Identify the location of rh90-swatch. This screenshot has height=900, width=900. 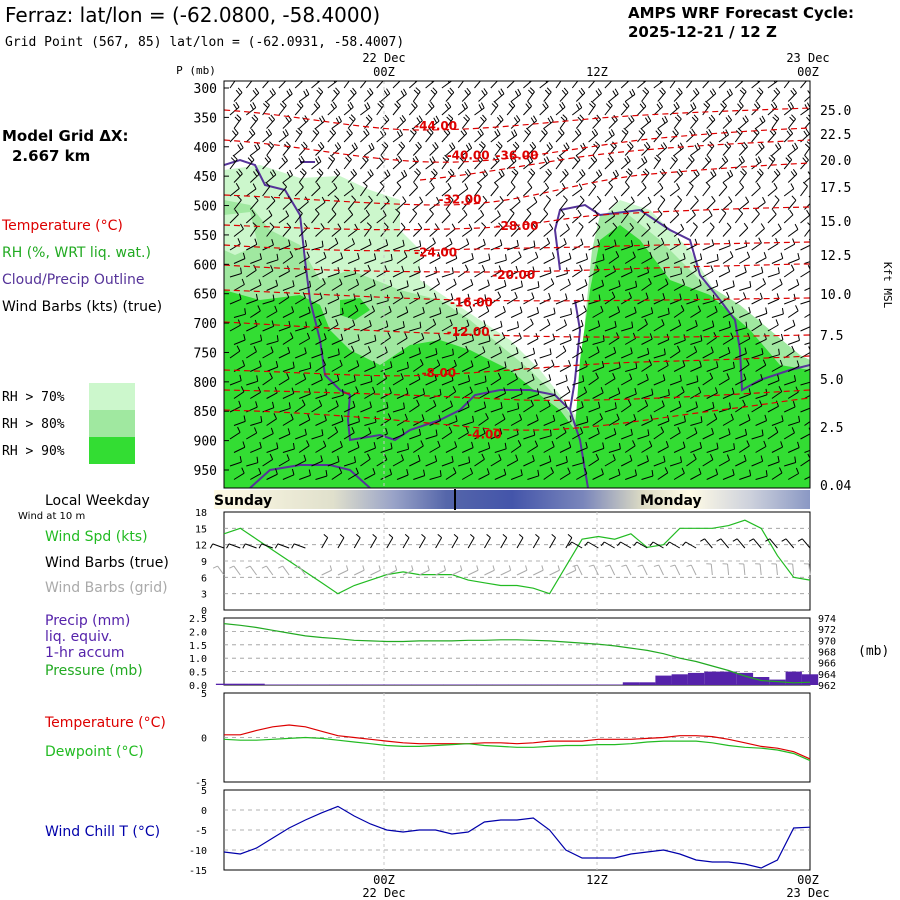
(112, 450).